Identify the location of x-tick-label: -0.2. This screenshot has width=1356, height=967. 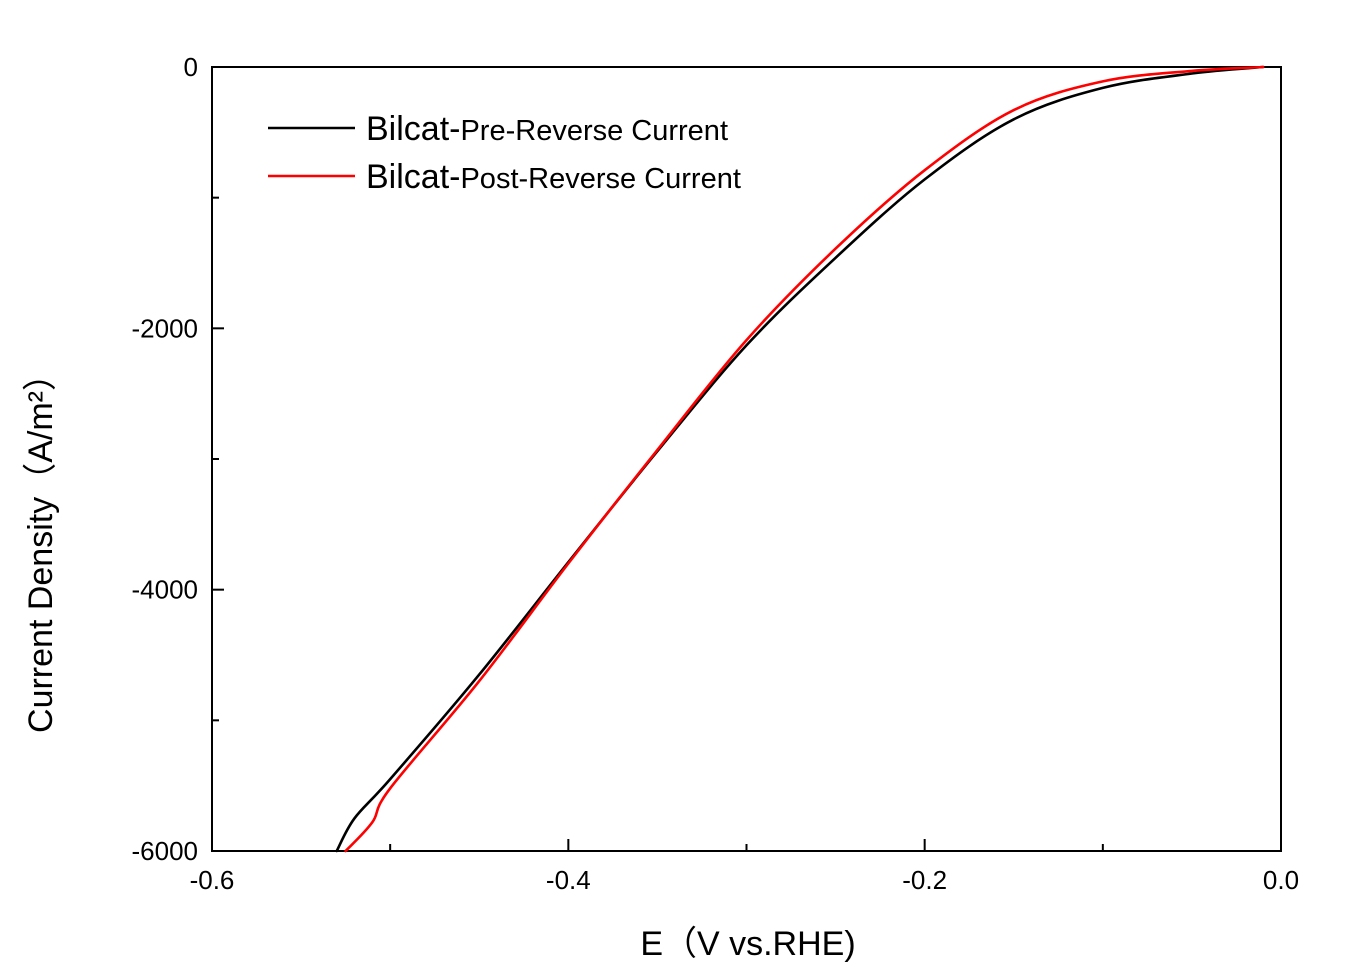
(924, 880).